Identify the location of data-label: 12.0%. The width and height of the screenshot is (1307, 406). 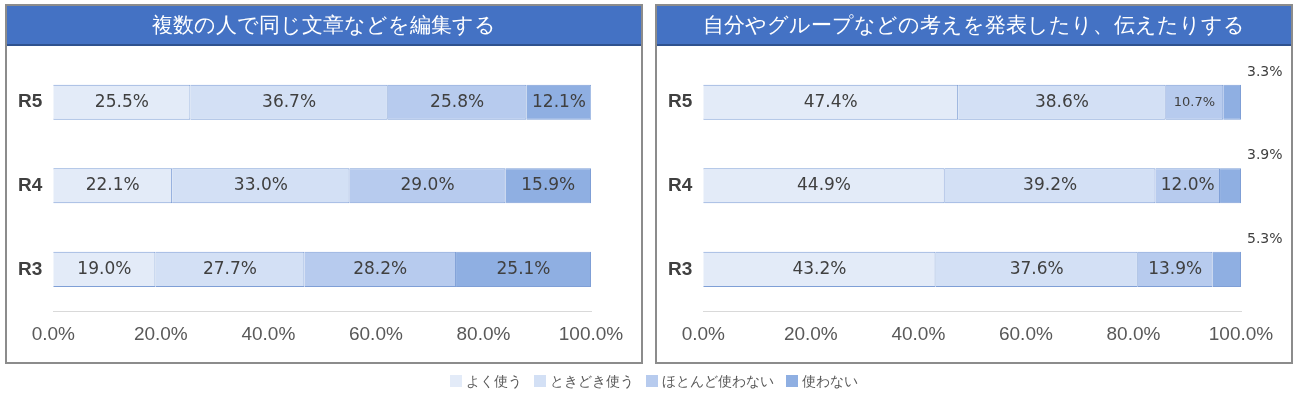
(1187, 184).